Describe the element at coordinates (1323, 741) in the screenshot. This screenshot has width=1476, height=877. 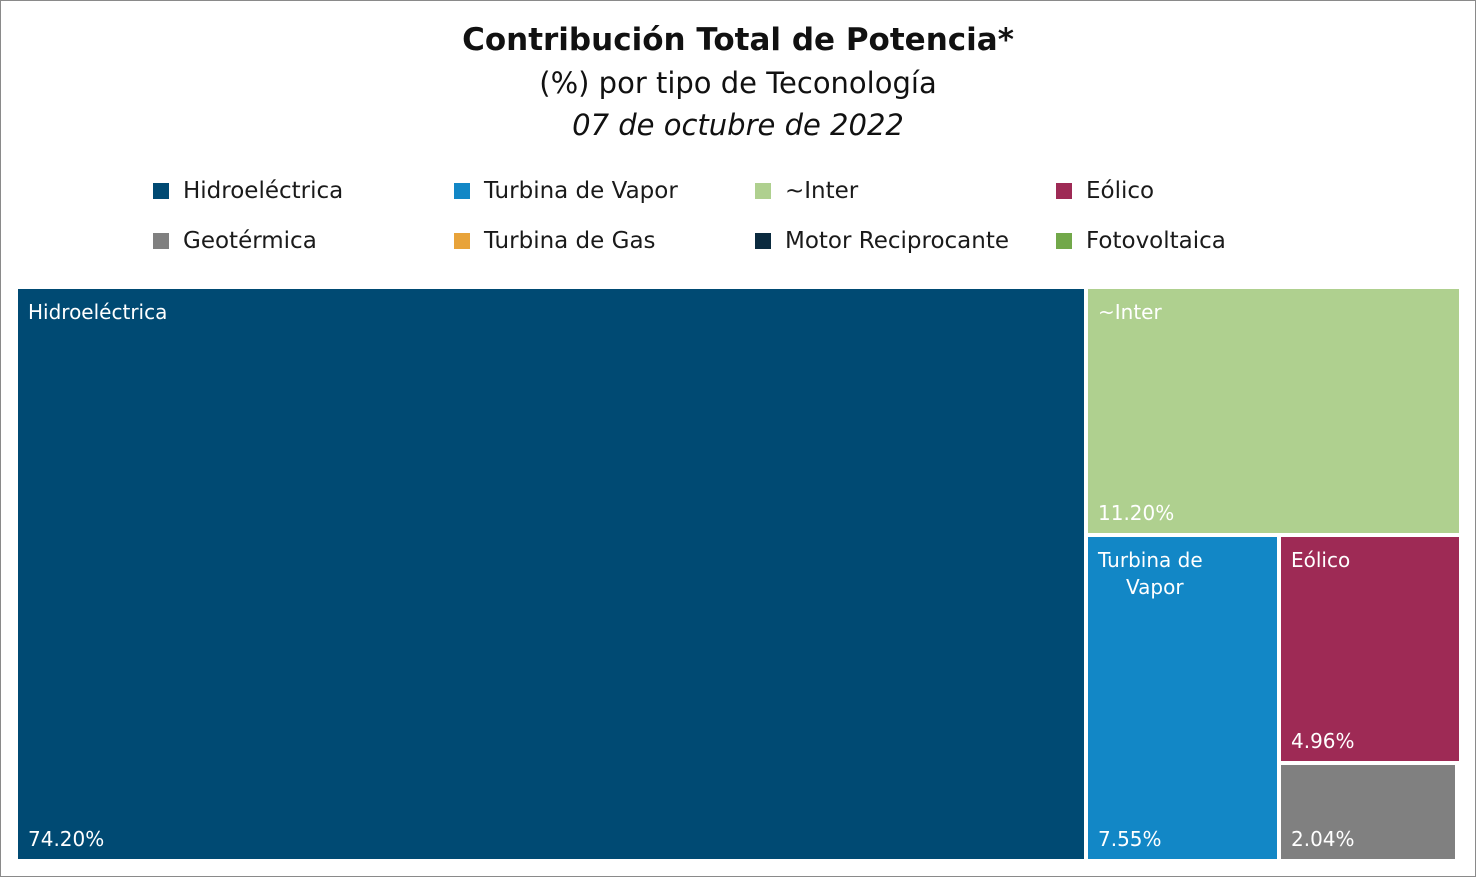
I see `tile-value-label: 4.96%` at that location.